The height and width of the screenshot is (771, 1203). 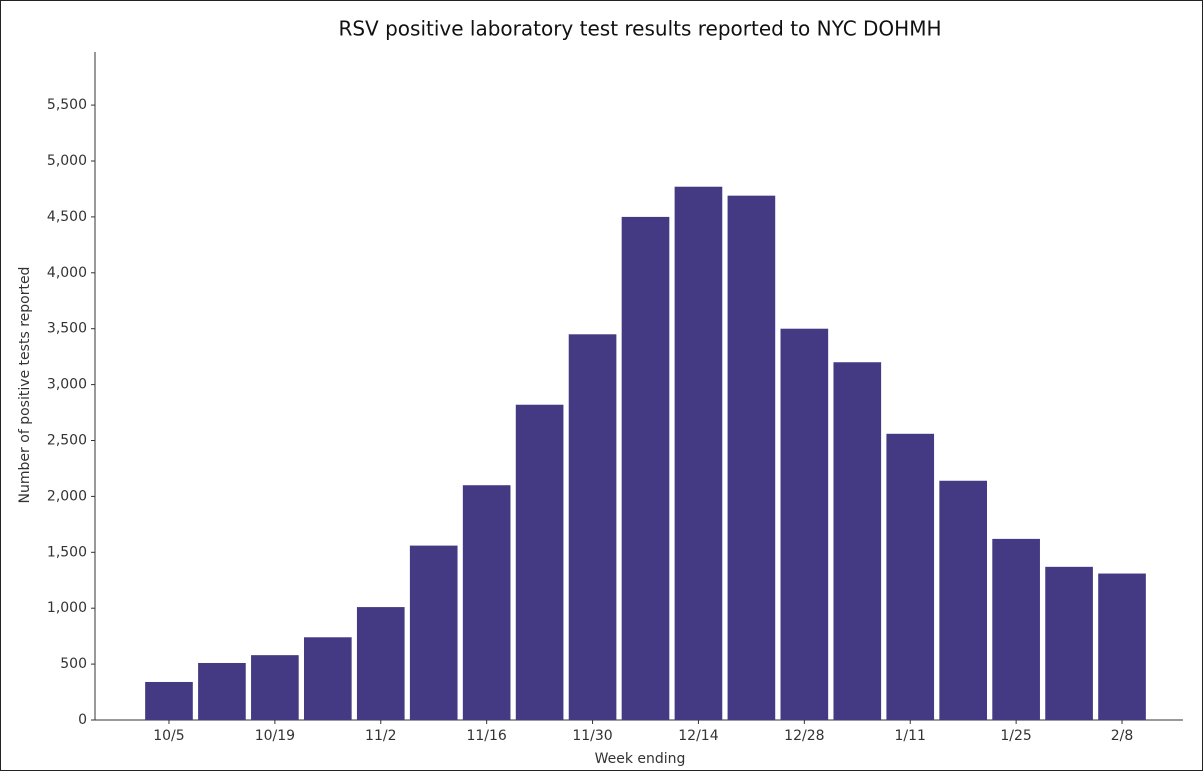 What do you see at coordinates (67, 385) in the screenshot?
I see `y-tick-label: 3,000` at bounding box center [67, 385].